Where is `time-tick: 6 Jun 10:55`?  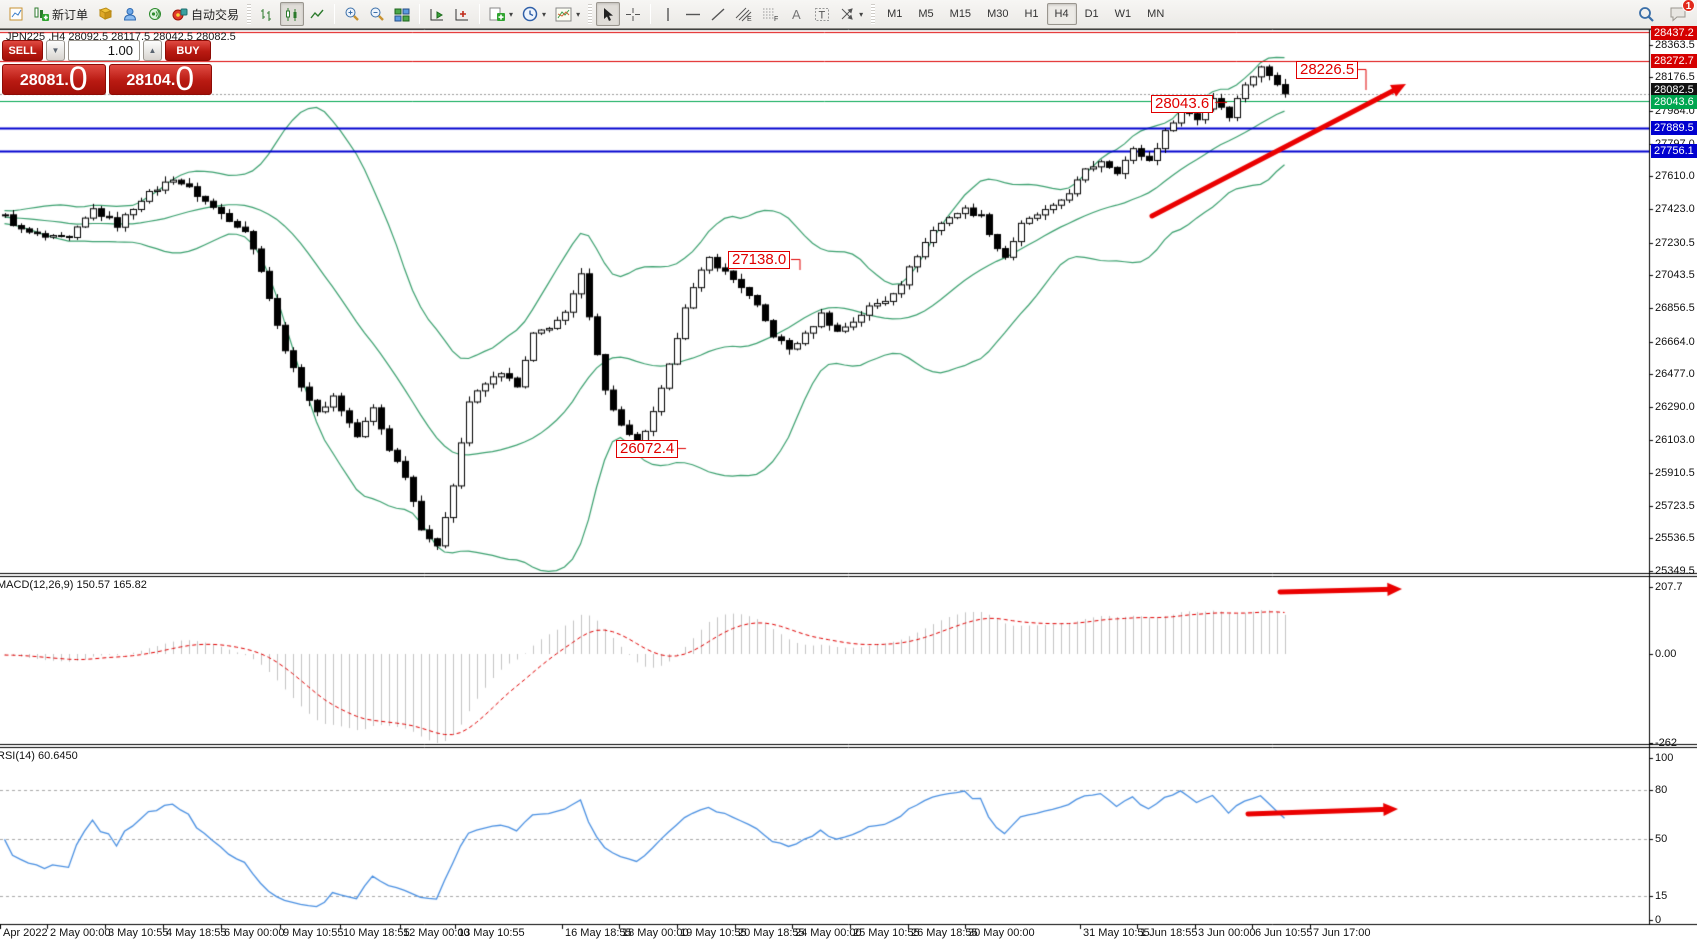 time-tick: 6 Jun 10:55 is located at coordinates (1284, 933).